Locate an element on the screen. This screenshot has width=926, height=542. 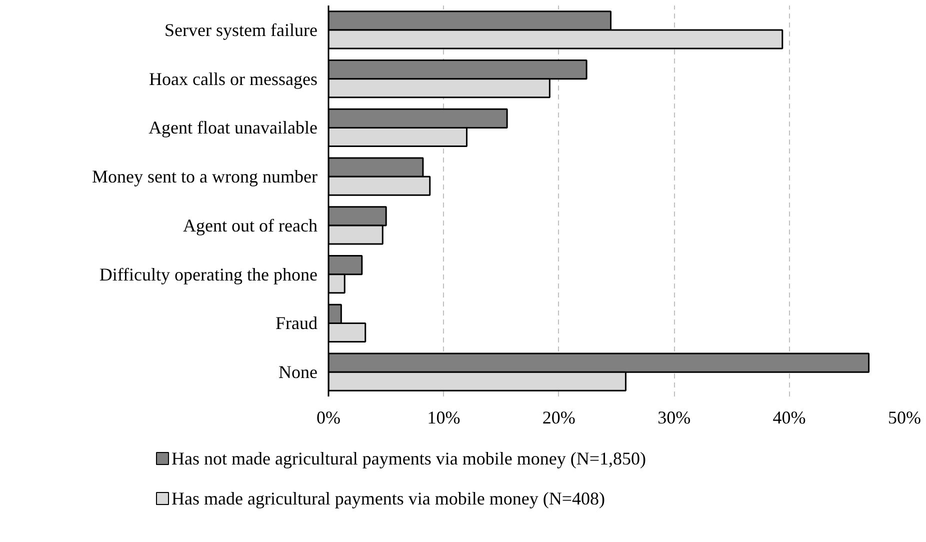
x-tick-label: 10% is located at coordinates (443, 418).